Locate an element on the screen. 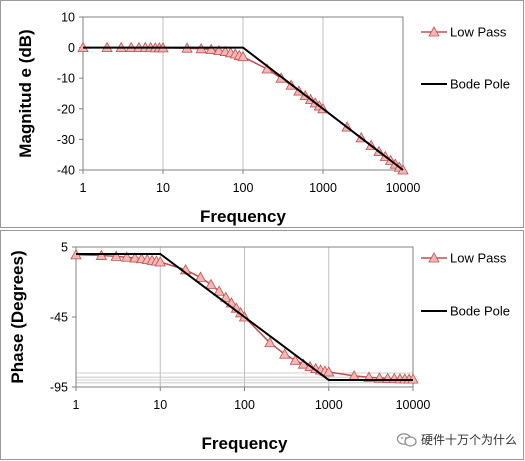 This screenshot has height=461, width=525. watermark-text: 硬件十万个为什么 is located at coordinates (468, 440).